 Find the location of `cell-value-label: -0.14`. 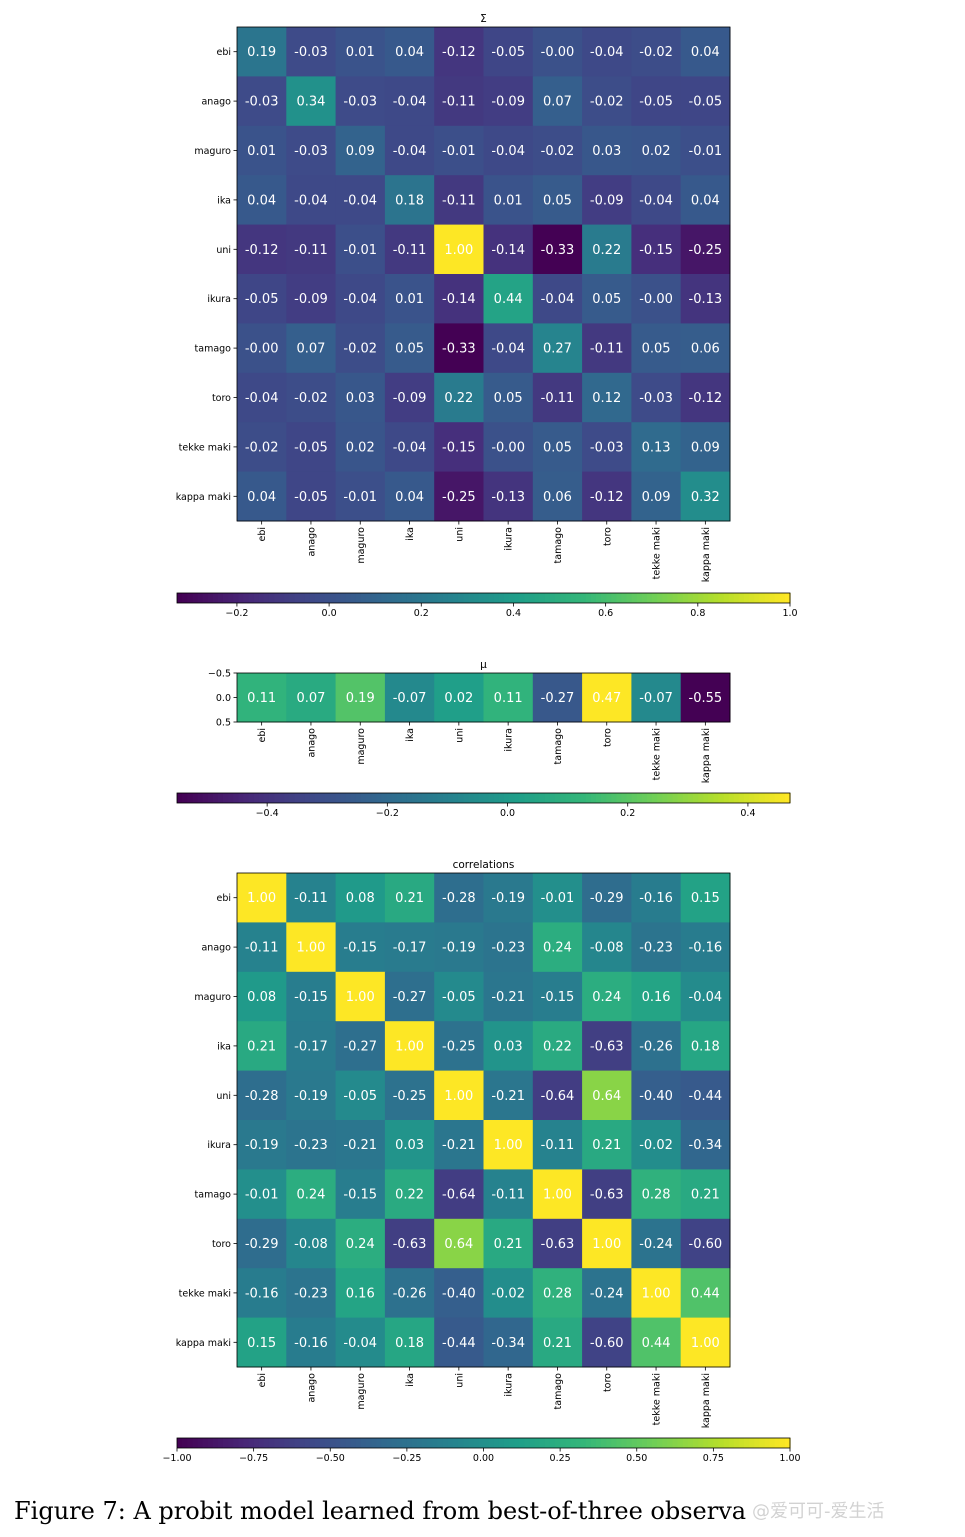

cell-value-label: -0.14 is located at coordinates (459, 299).